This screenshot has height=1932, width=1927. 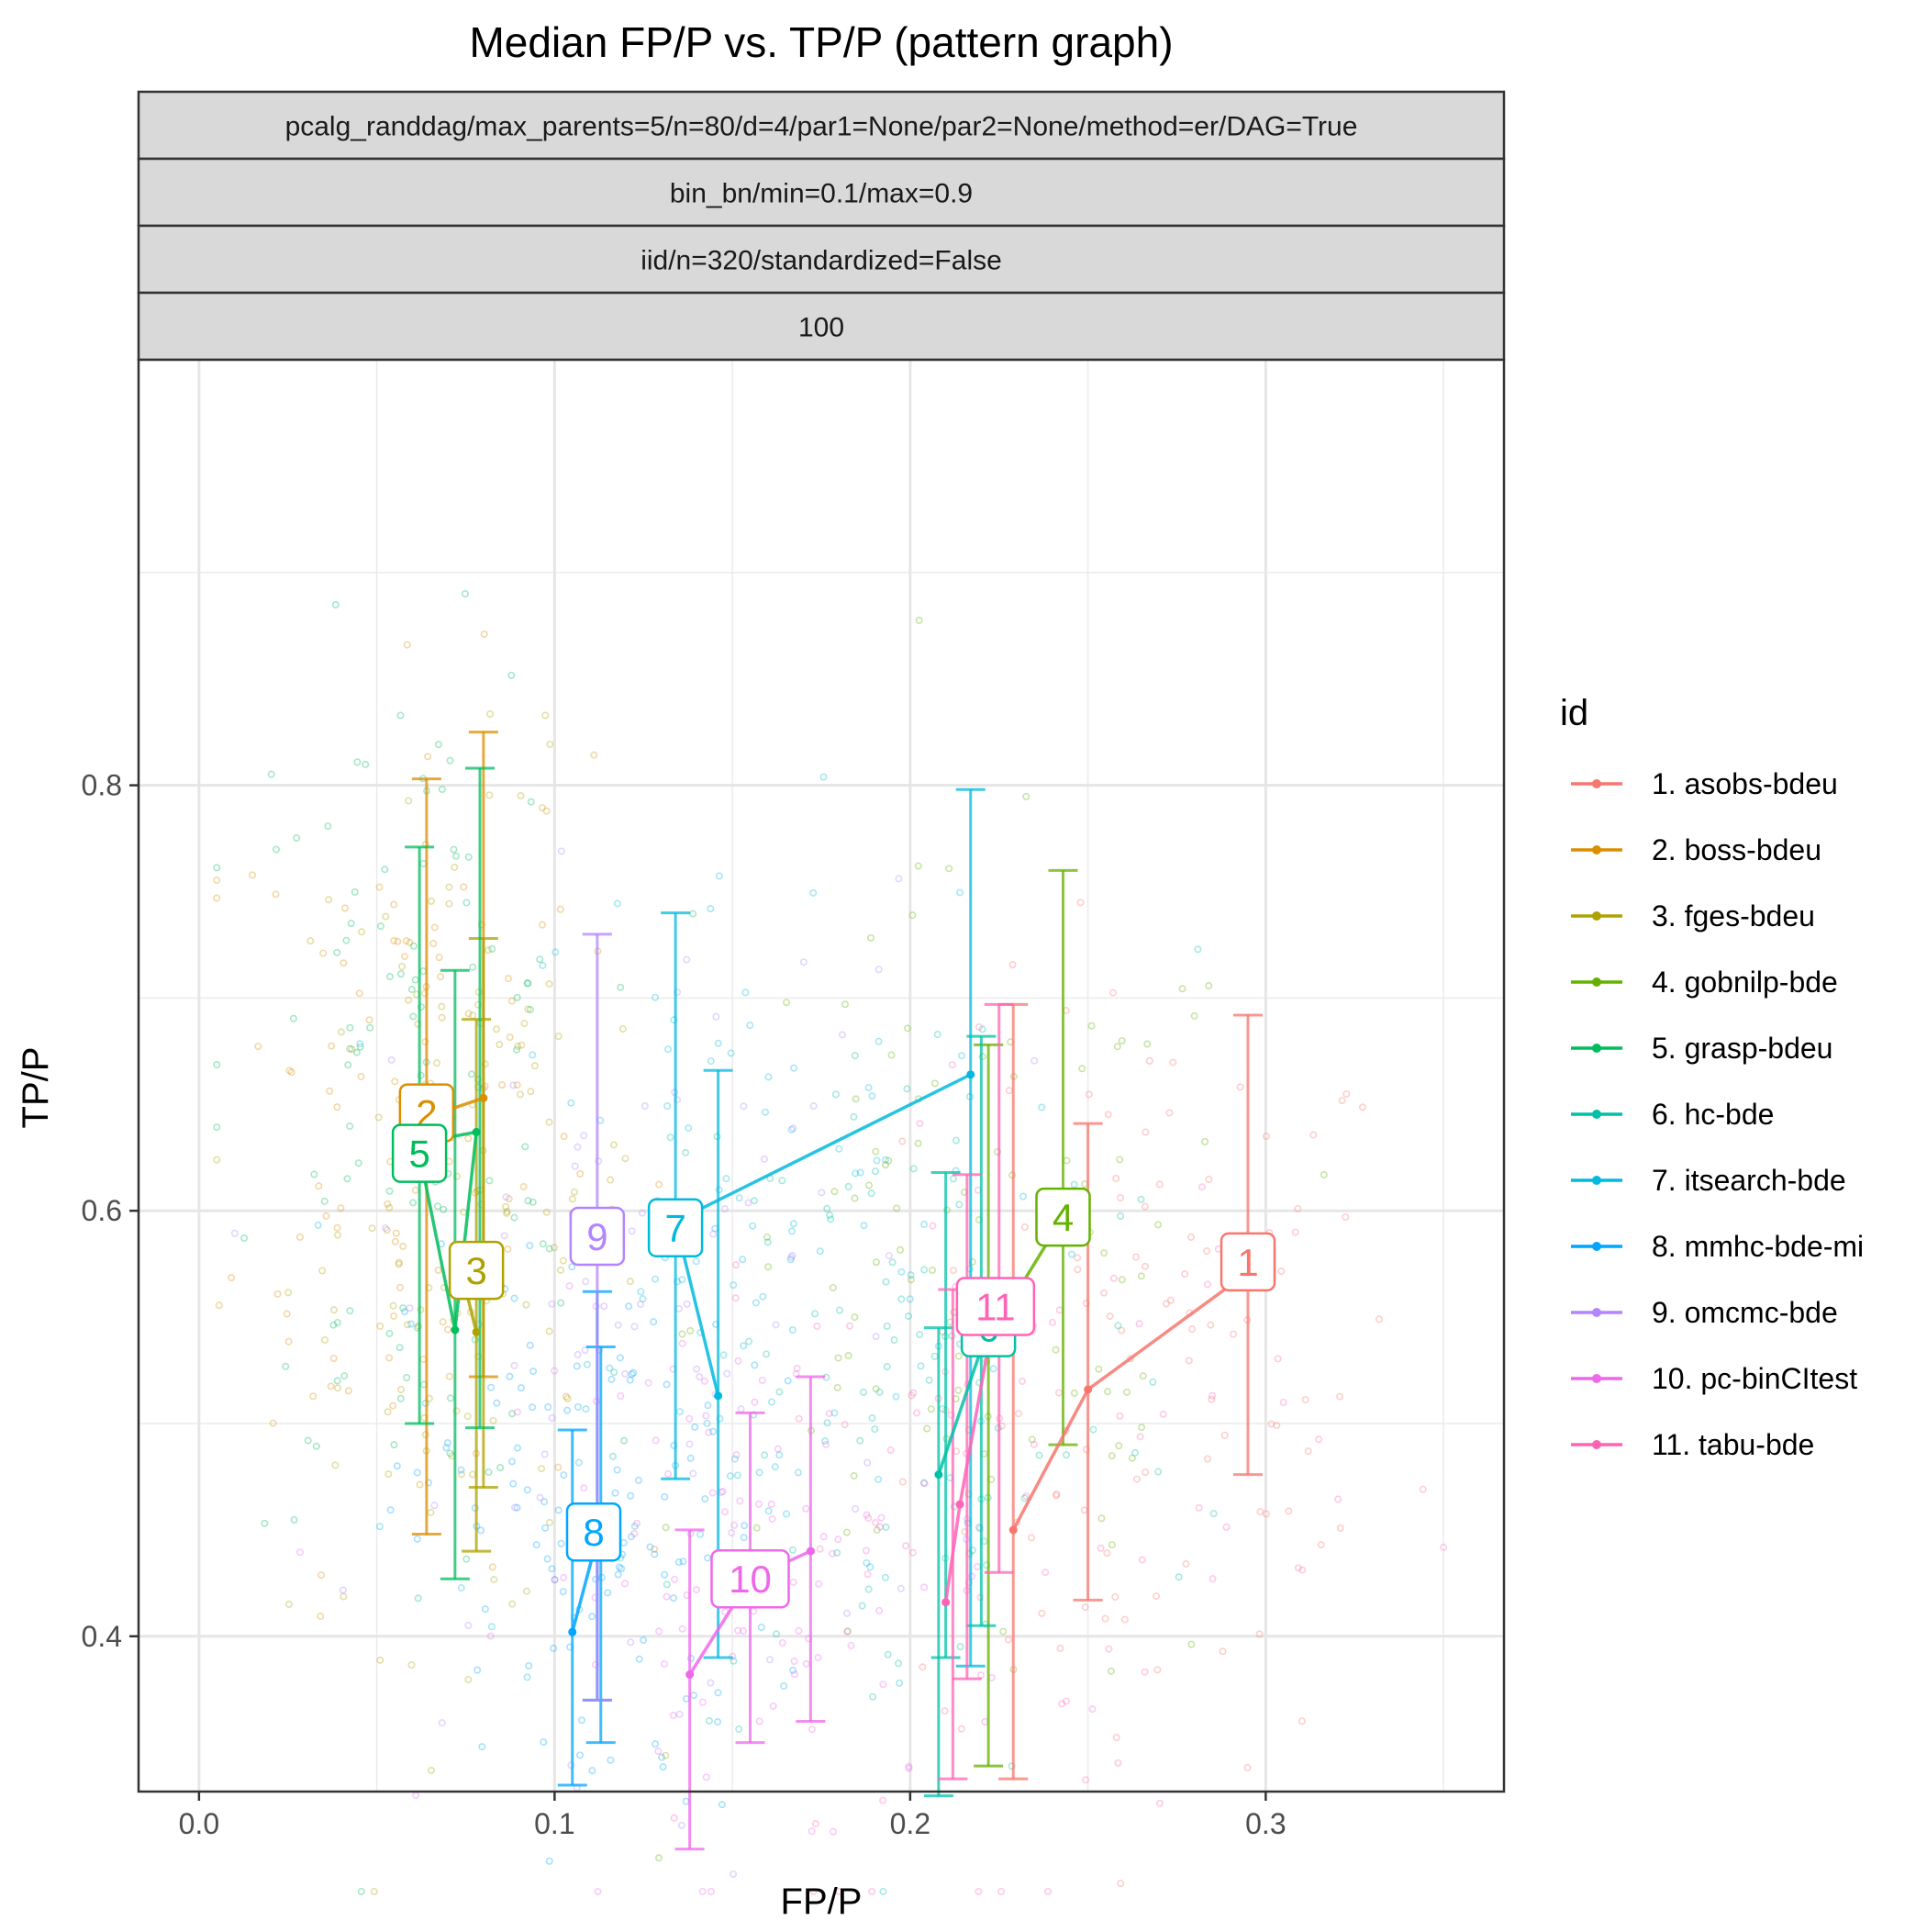 What do you see at coordinates (475, 1270) in the screenshot?
I see `point-label-text: 3` at bounding box center [475, 1270].